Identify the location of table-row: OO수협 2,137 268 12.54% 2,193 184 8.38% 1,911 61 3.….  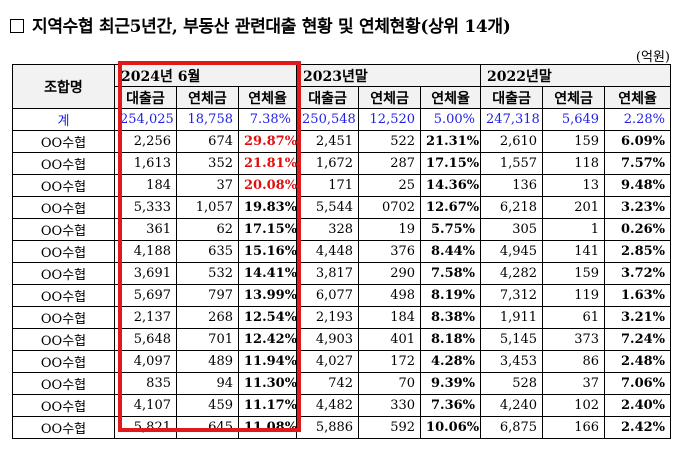
(342, 317).